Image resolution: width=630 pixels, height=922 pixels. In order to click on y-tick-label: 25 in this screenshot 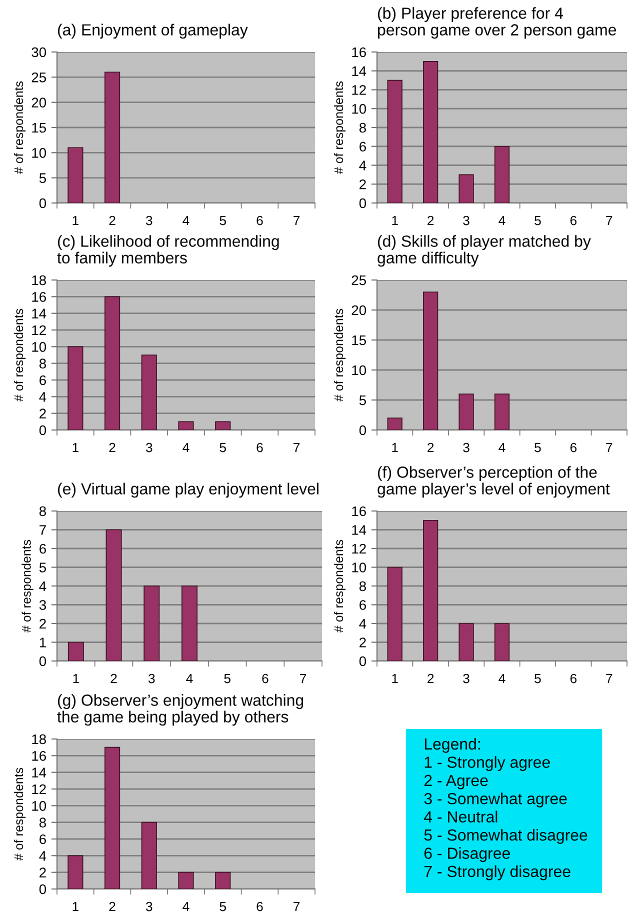, I will do `click(359, 280)`.